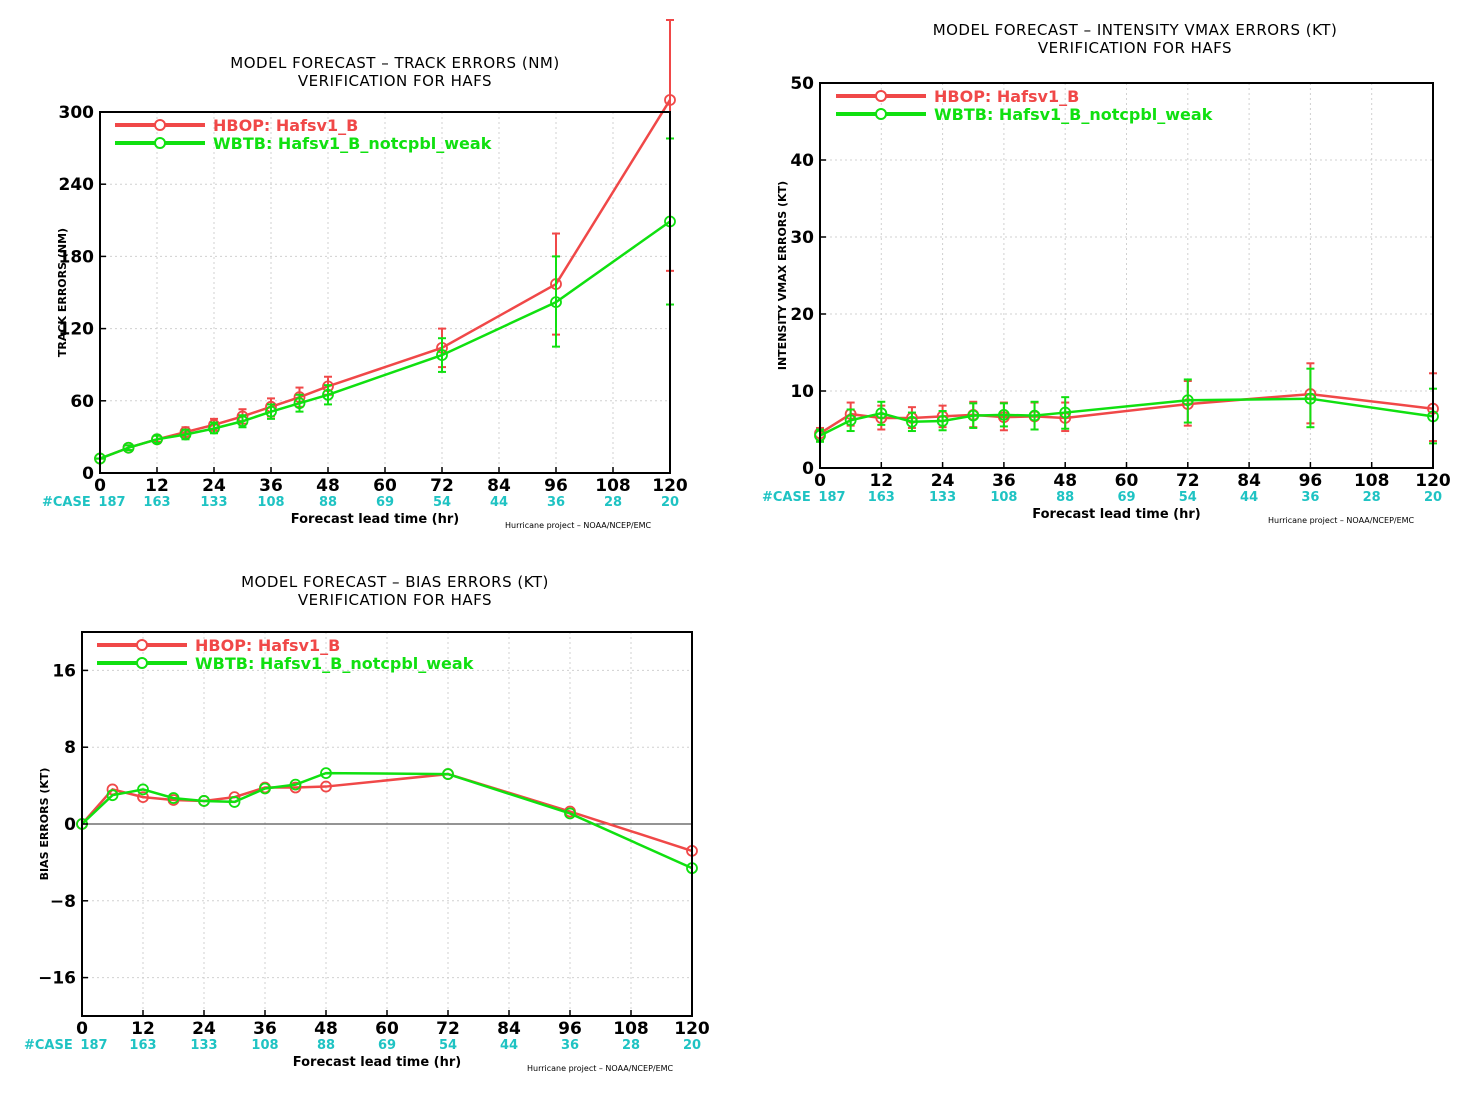 The image size is (1480, 1100). What do you see at coordinates (326, 1029) in the screenshot?
I see `x-tick-label: 48` at bounding box center [326, 1029].